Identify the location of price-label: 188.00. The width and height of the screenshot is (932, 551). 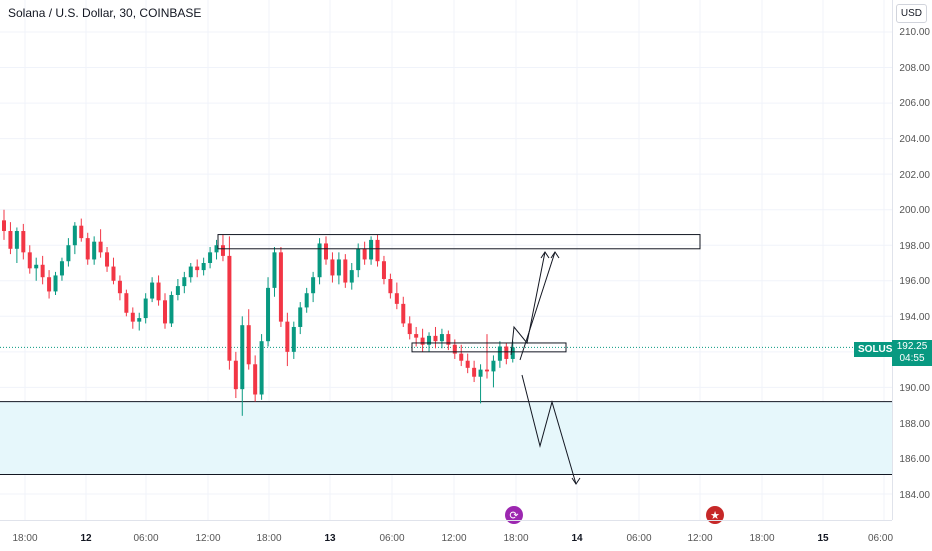
(914, 424).